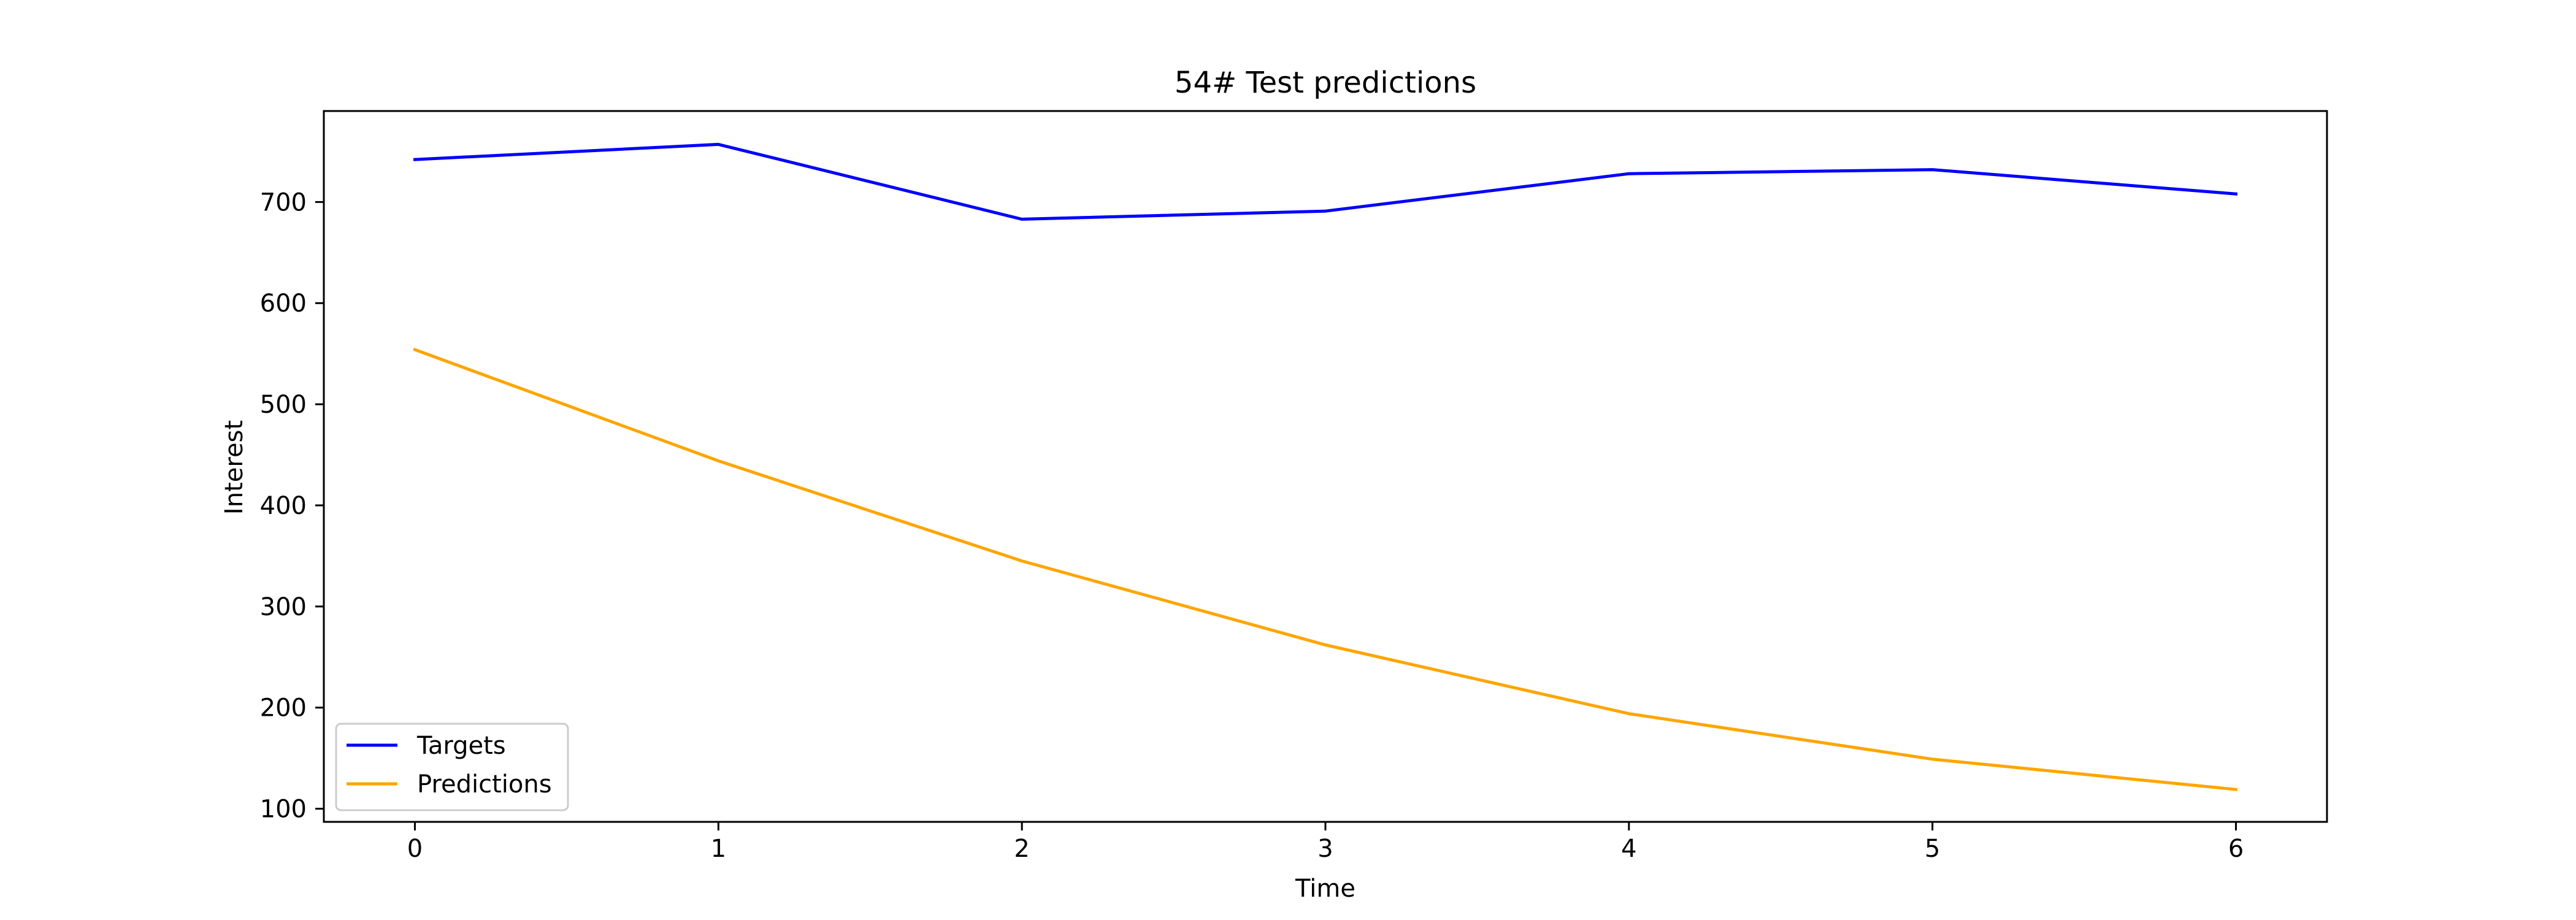 This screenshot has width=2576, height=920. I want to click on y-tick-label: 100, so click(283, 809).